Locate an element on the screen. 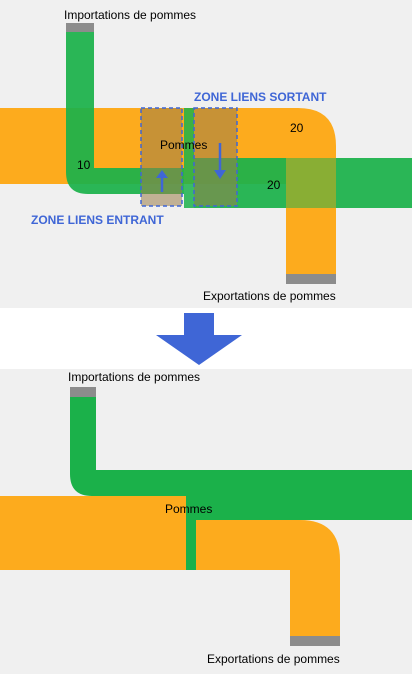 The height and width of the screenshot is (674, 412). bottom-export-cap is located at coordinates (315, 641).